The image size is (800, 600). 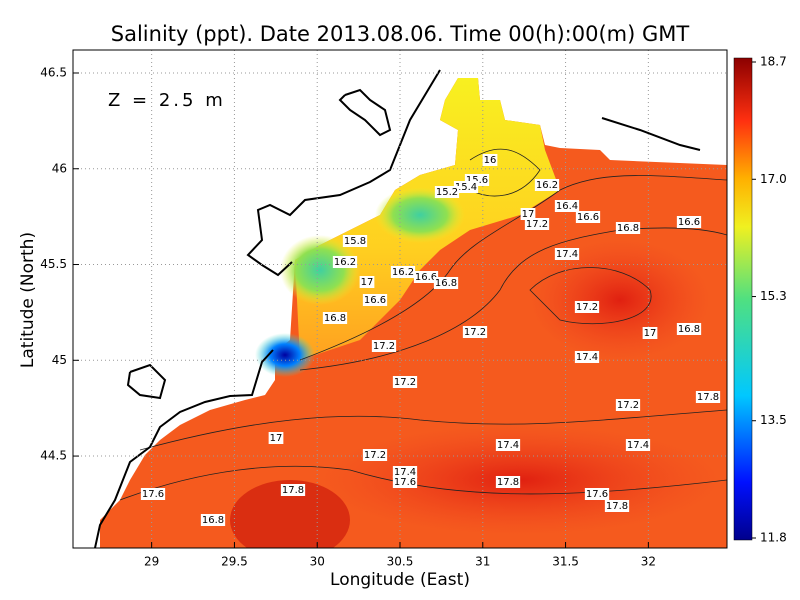 What do you see at coordinates (773, 538) in the screenshot?
I see `colorbar-label: 11.8` at bounding box center [773, 538].